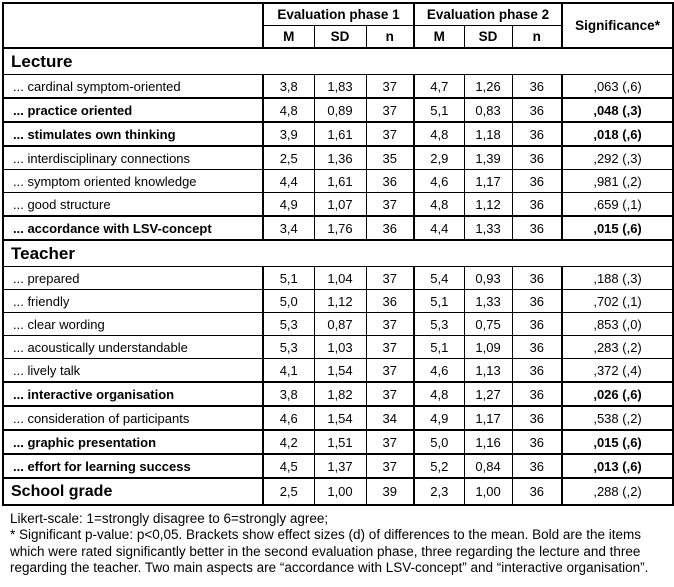  I want to click on phase1-m-value: 4,8, so click(288, 110).